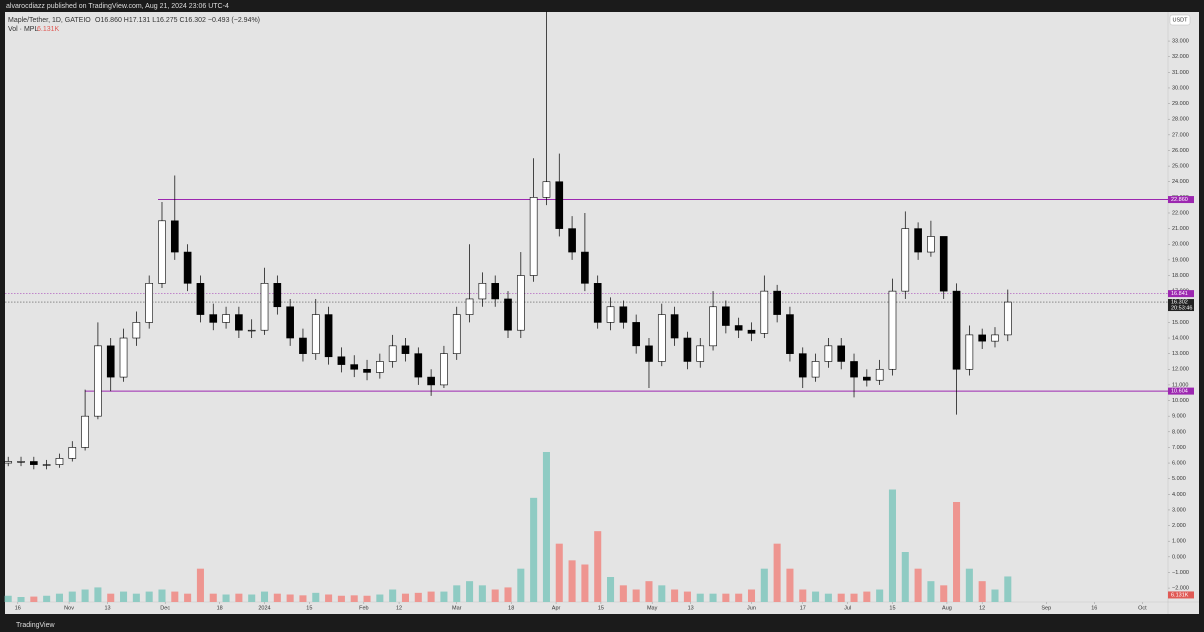 This screenshot has height=632, width=1204. Describe the element at coordinates (1180, 88) in the screenshot. I see `y-tick-label: 30.000` at that location.